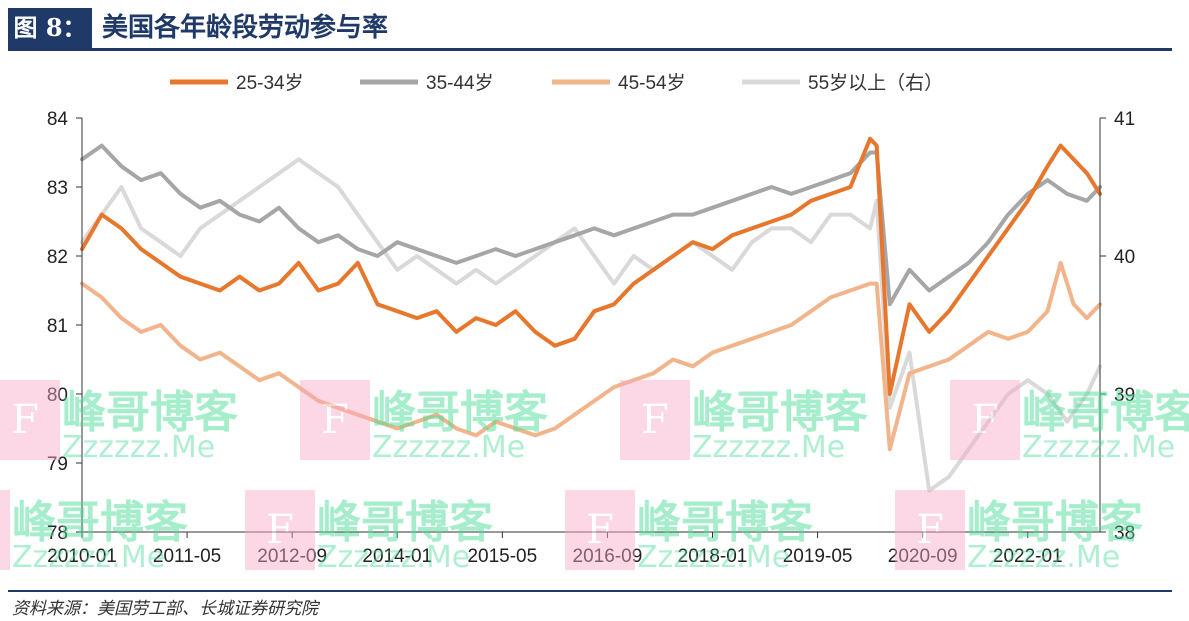  What do you see at coordinates (57, 326) in the screenshot?
I see `y-left-tick-label: 81` at bounding box center [57, 326].